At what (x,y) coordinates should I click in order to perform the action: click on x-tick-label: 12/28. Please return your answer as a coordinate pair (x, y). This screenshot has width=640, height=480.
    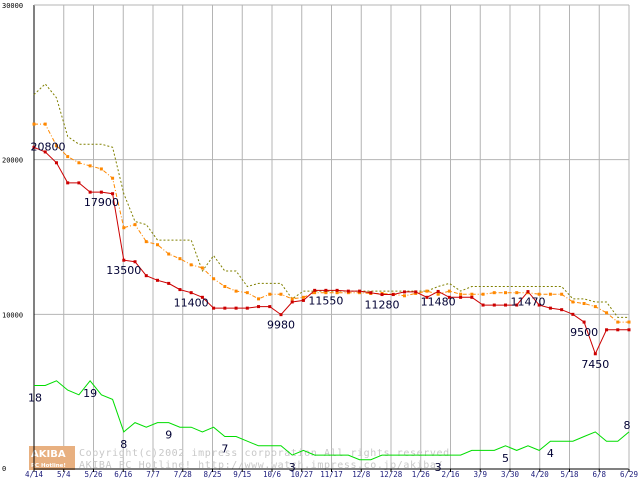
    Looking at the image, I should click on (391, 474).